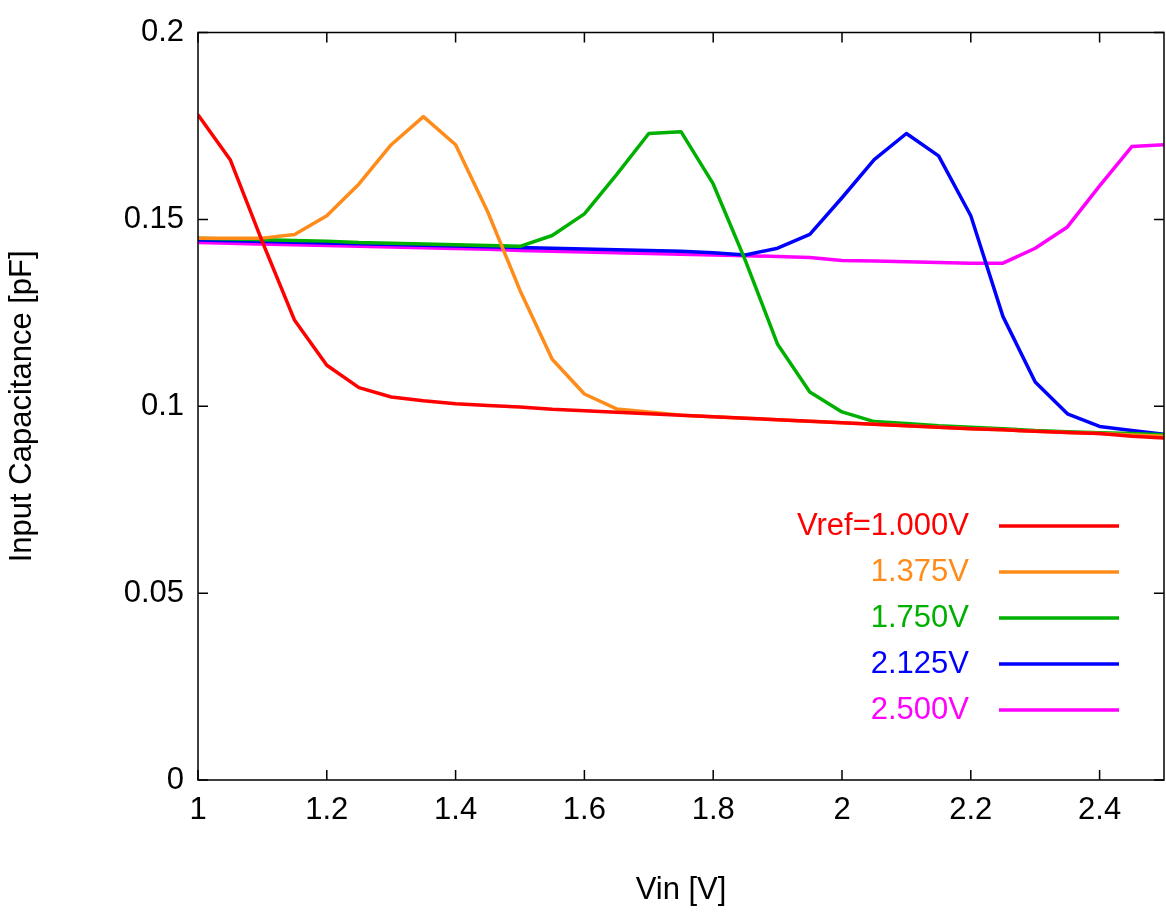 This screenshot has height=913, width=1166. What do you see at coordinates (162, 31) in the screenshot?
I see `y-tick-label: 0.2` at bounding box center [162, 31].